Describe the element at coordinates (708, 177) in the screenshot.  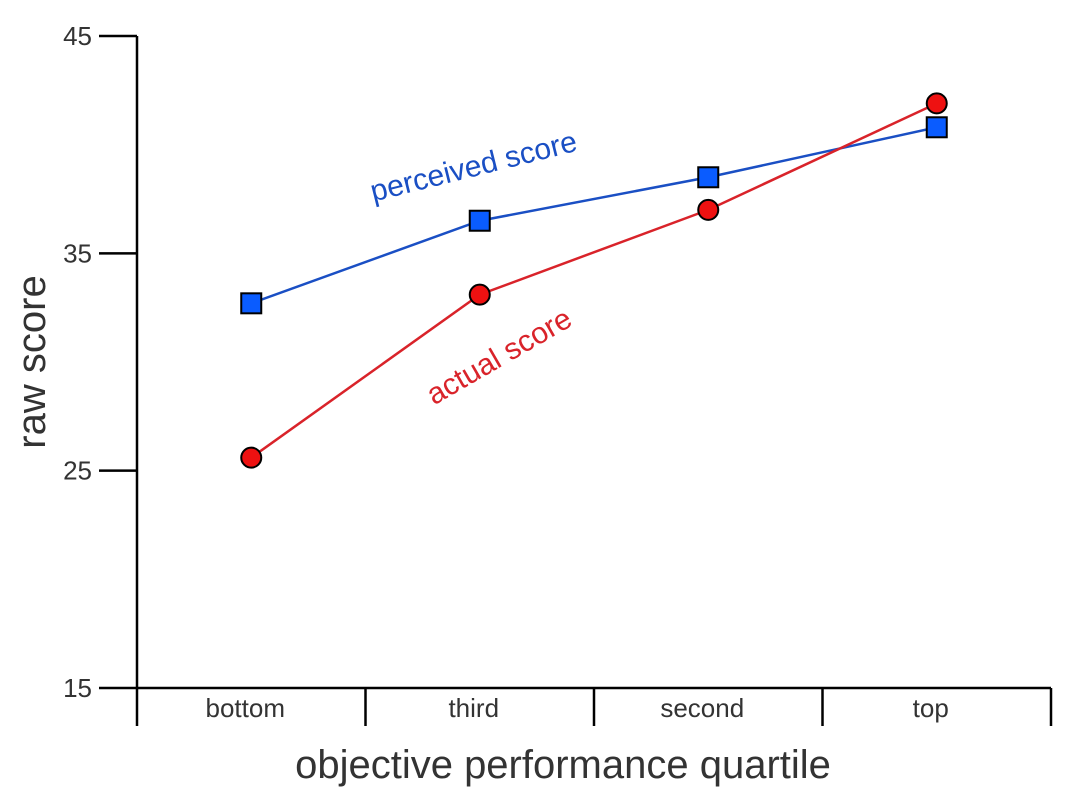
I see `perceived-score-point-second` at that location.